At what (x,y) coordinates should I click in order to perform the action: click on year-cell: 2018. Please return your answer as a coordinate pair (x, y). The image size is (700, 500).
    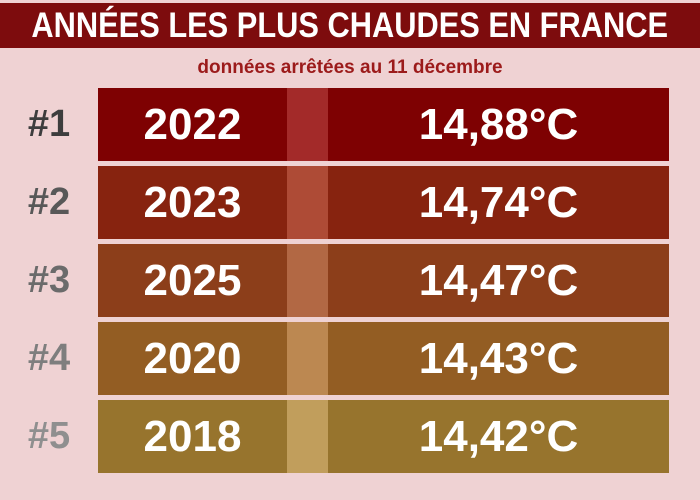
    Looking at the image, I should click on (192, 436).